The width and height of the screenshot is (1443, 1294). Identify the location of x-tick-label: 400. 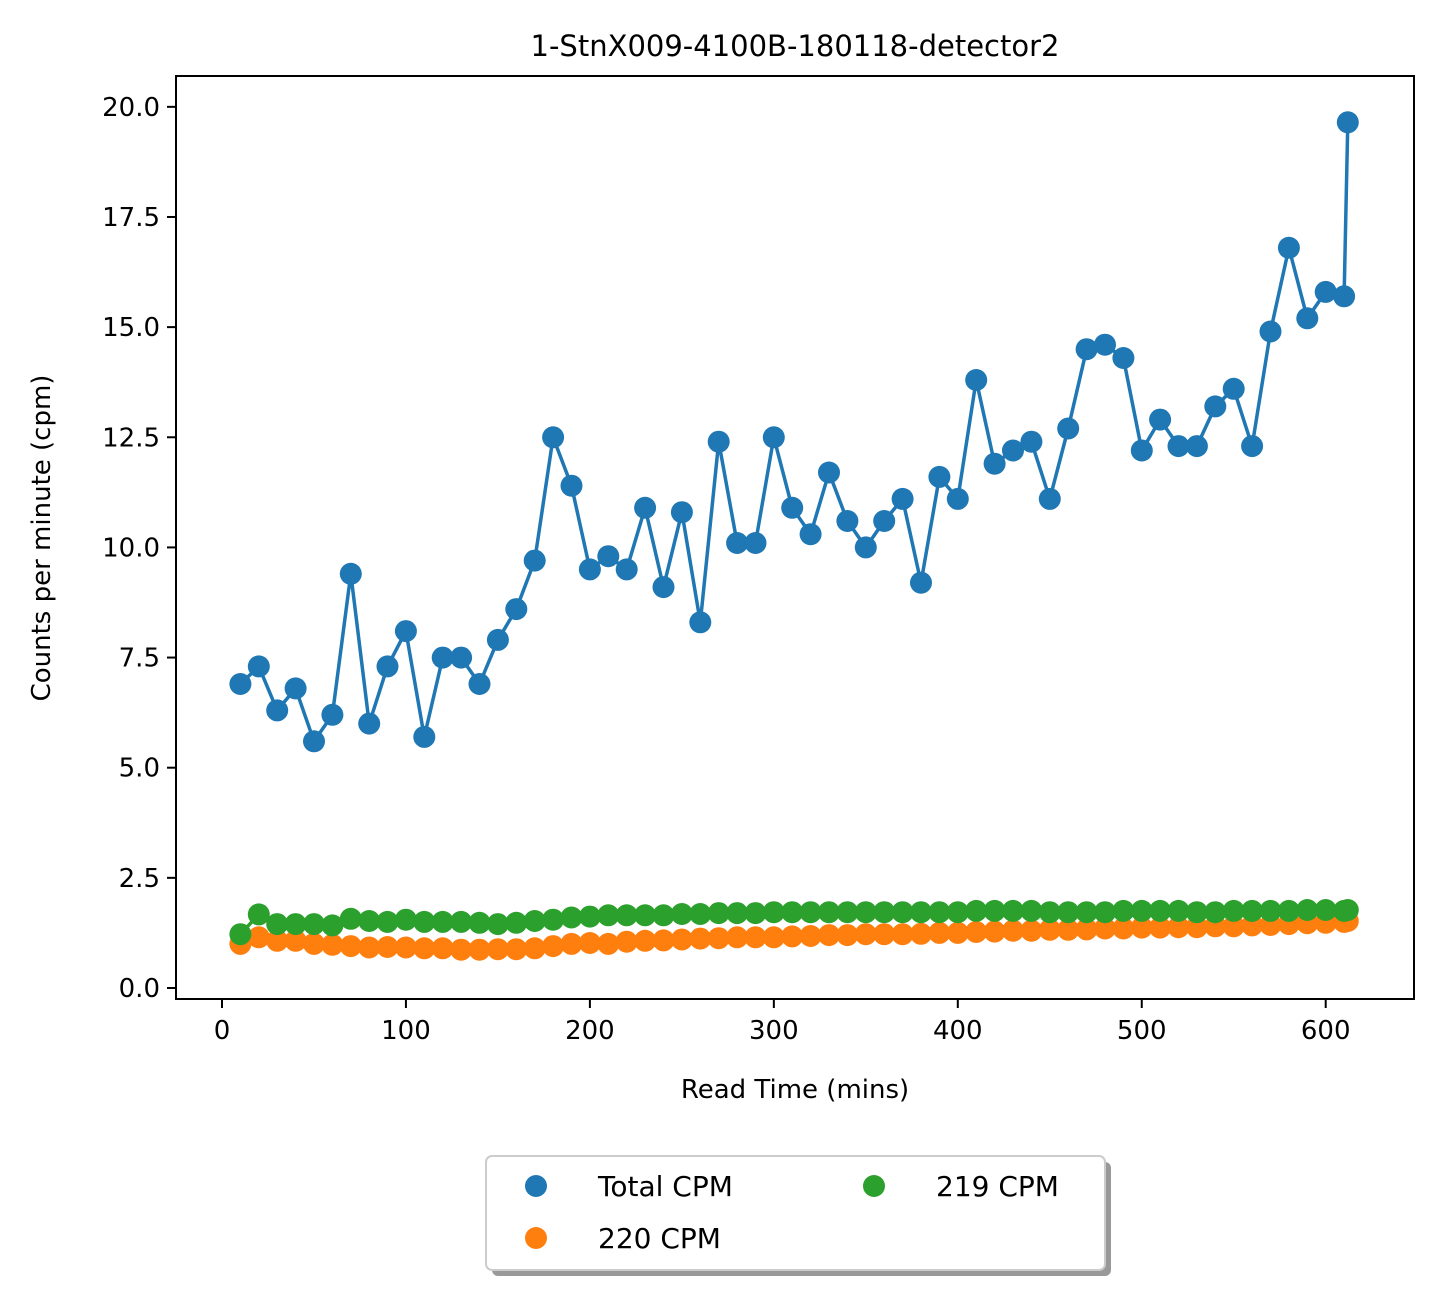
(958, 1031).